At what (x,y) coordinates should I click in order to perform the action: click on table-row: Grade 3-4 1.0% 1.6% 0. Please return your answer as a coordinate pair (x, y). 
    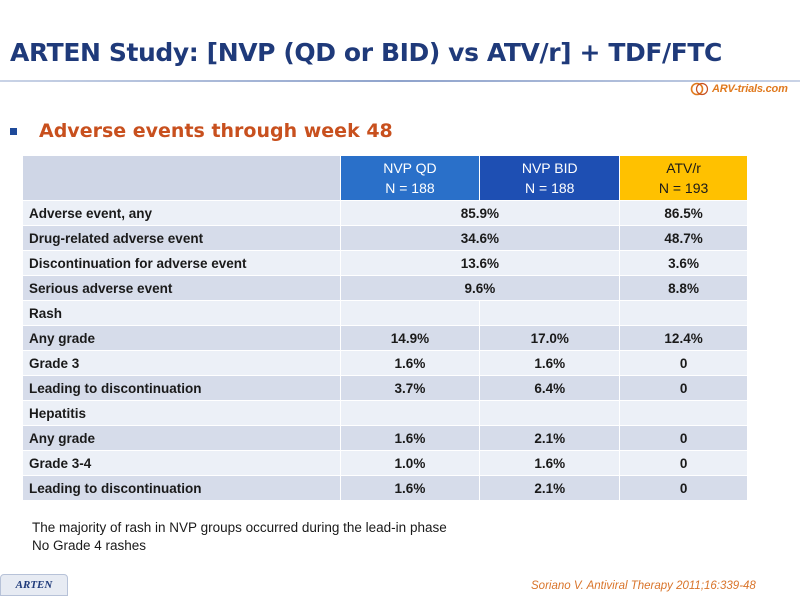
    Looking at the image, I should click on (385, 463).